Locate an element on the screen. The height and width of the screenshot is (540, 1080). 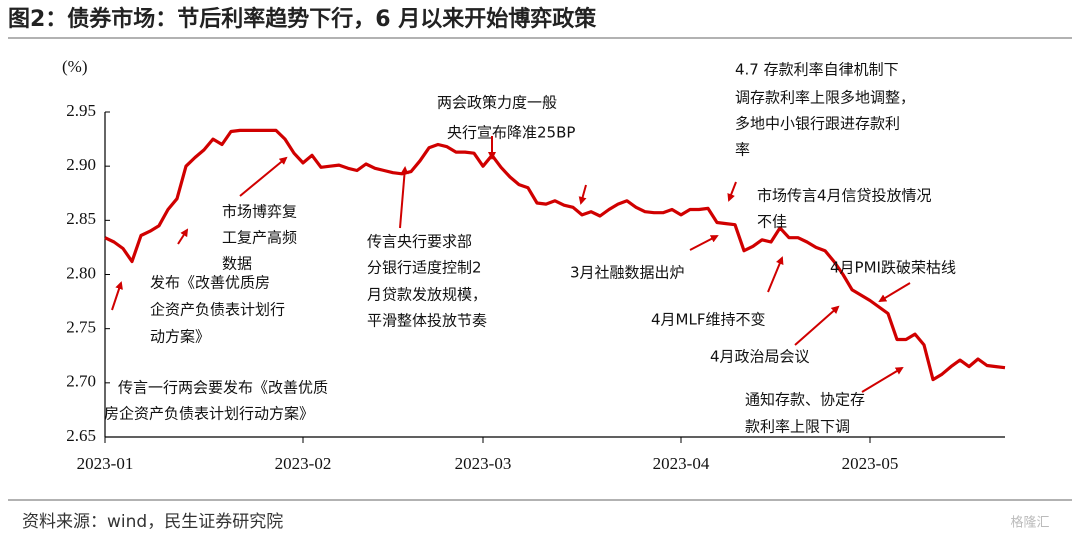
annotation: 传言央行要求部 is located at coordinates (419, 242).